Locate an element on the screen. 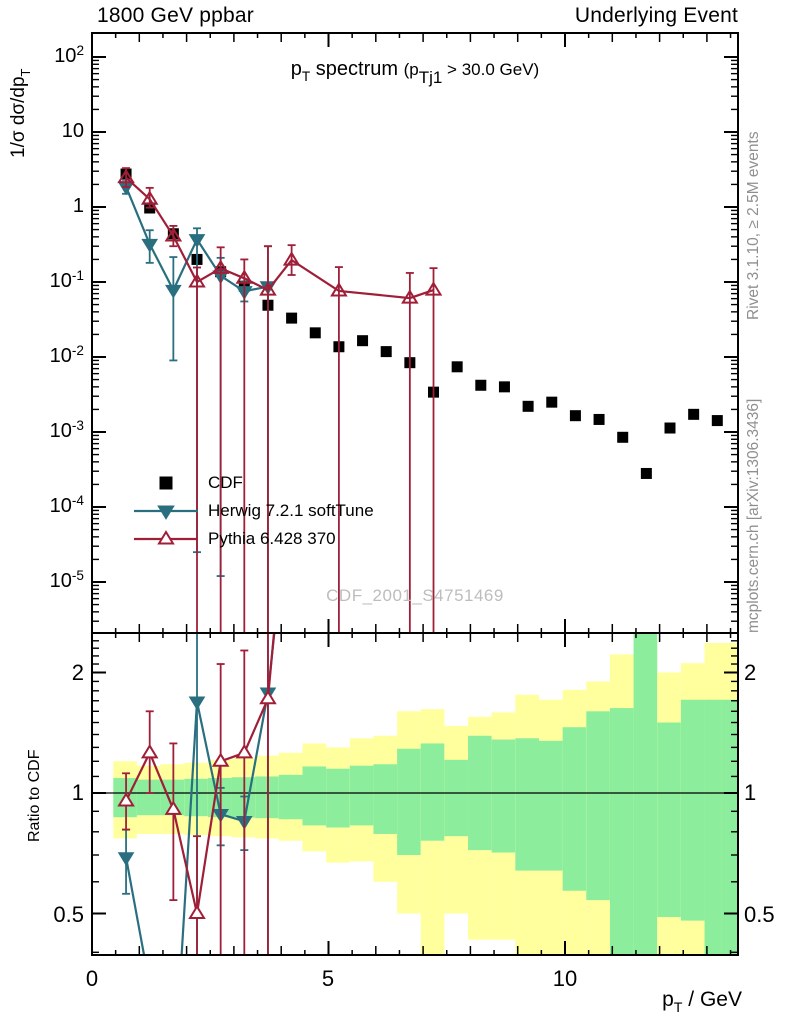 This screenshot has height=1024, width=786. pythia-line is located at coordinates (279, 238).